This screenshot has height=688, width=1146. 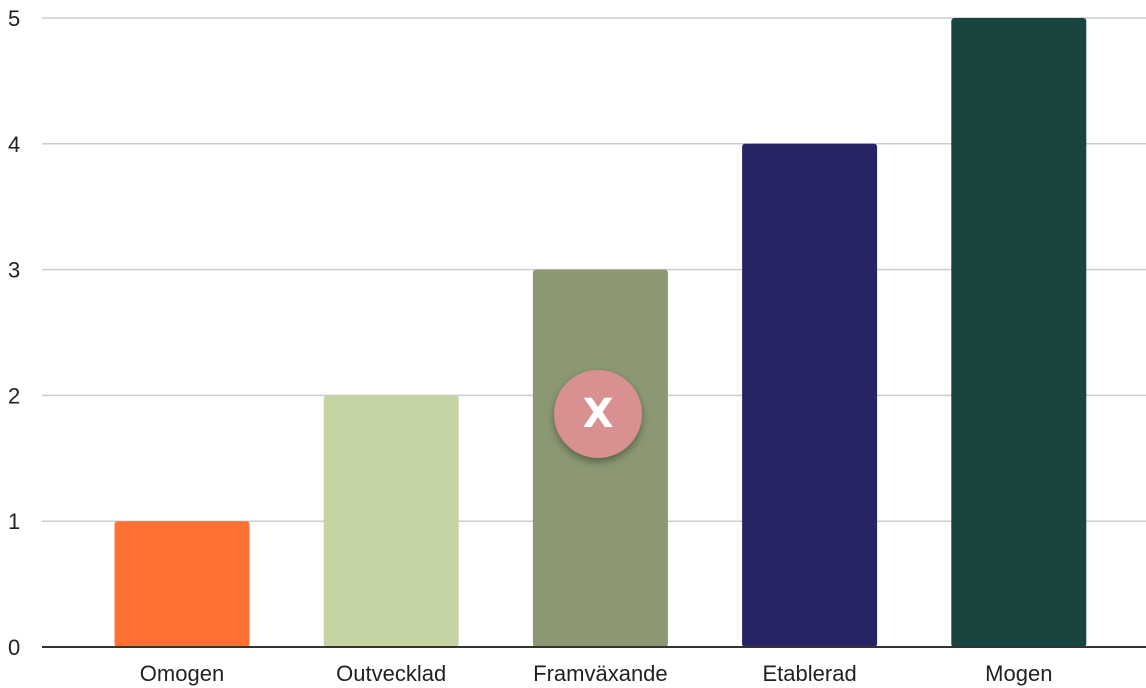 What do you see at coordinates (391, 521) in the screenshot?
I see `bar-outvecklad` at bounding box center [391, 521].